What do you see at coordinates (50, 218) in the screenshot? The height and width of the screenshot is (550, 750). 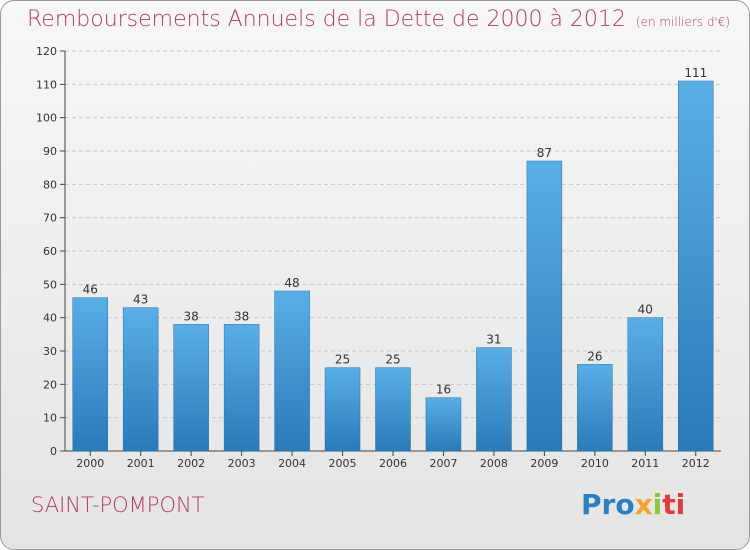 I see `y-tick-label: 70` at bounding box center [50, 218].